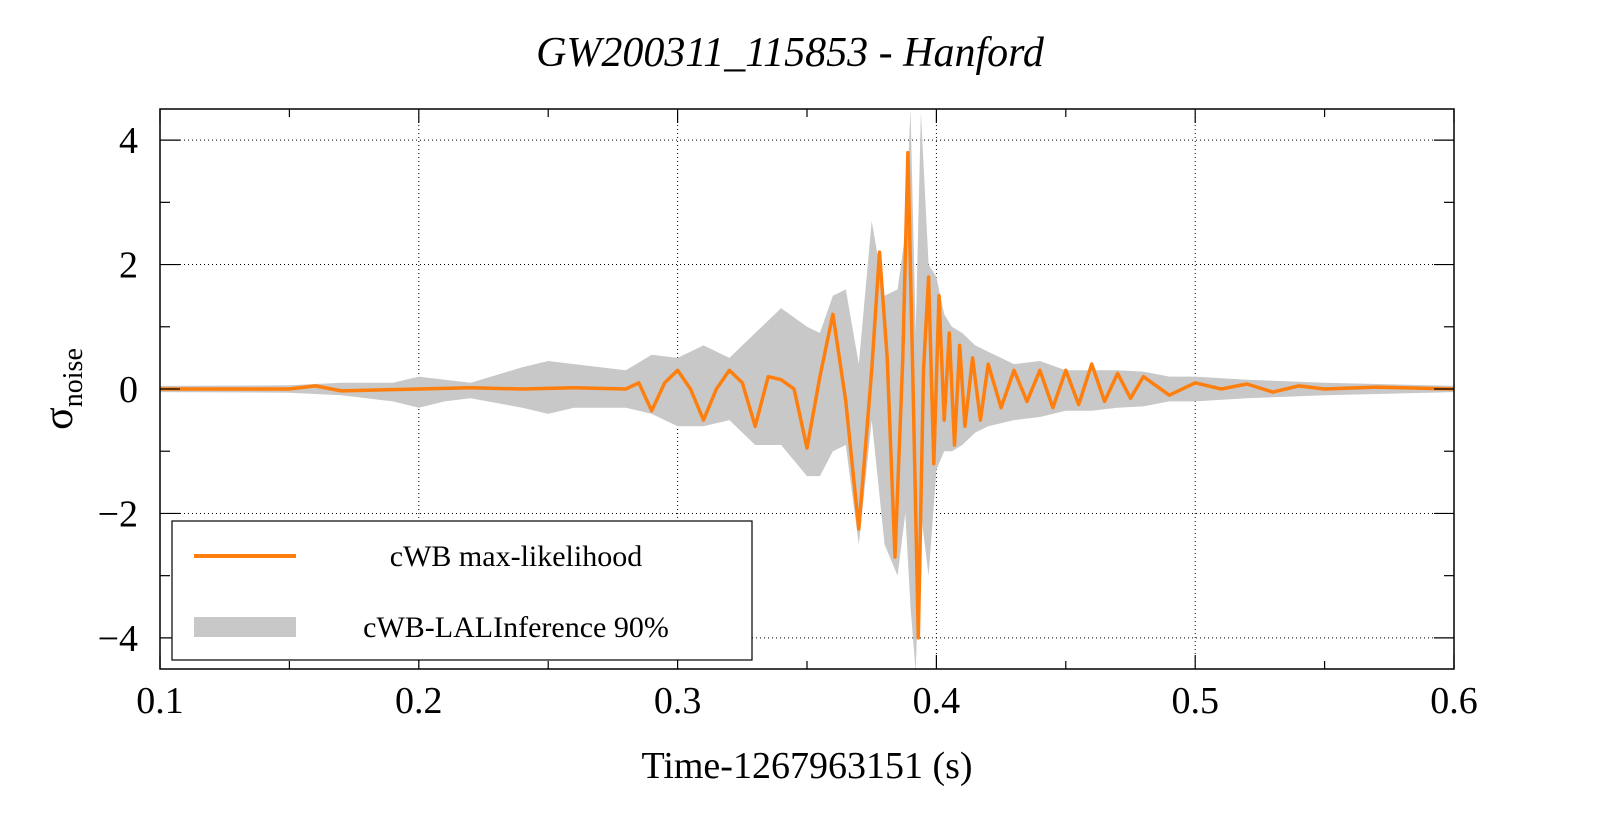 The width and height of the screenshot is (1599, 813). What do you see at coordinates (128, 141) in the screenshot?
I see `y-tick-label: 4` at bounding box center [128, 141].